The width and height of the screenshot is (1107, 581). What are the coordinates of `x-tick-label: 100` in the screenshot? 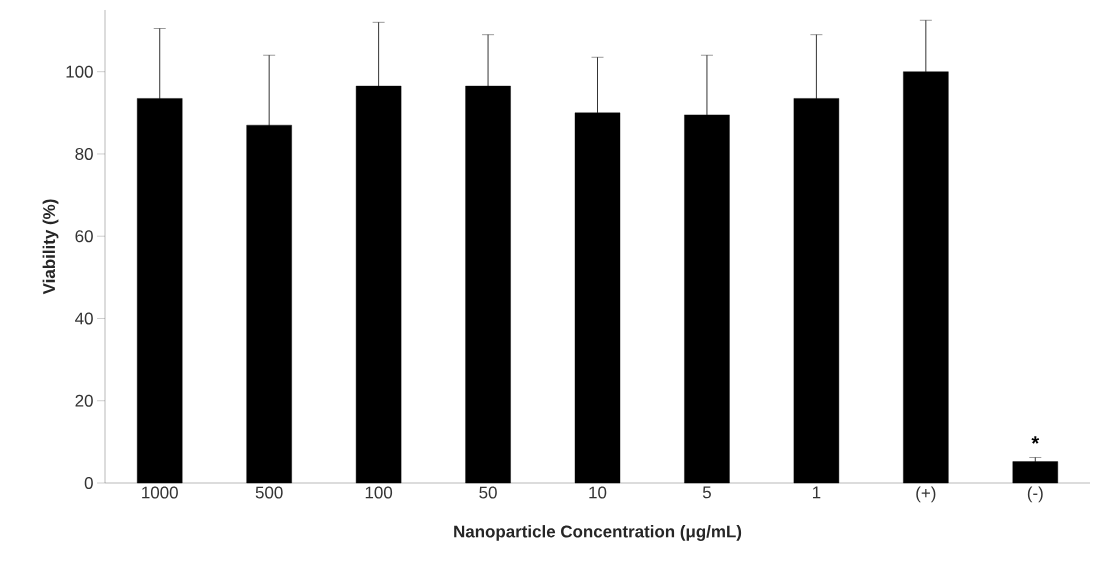 It's located at (379, 492).